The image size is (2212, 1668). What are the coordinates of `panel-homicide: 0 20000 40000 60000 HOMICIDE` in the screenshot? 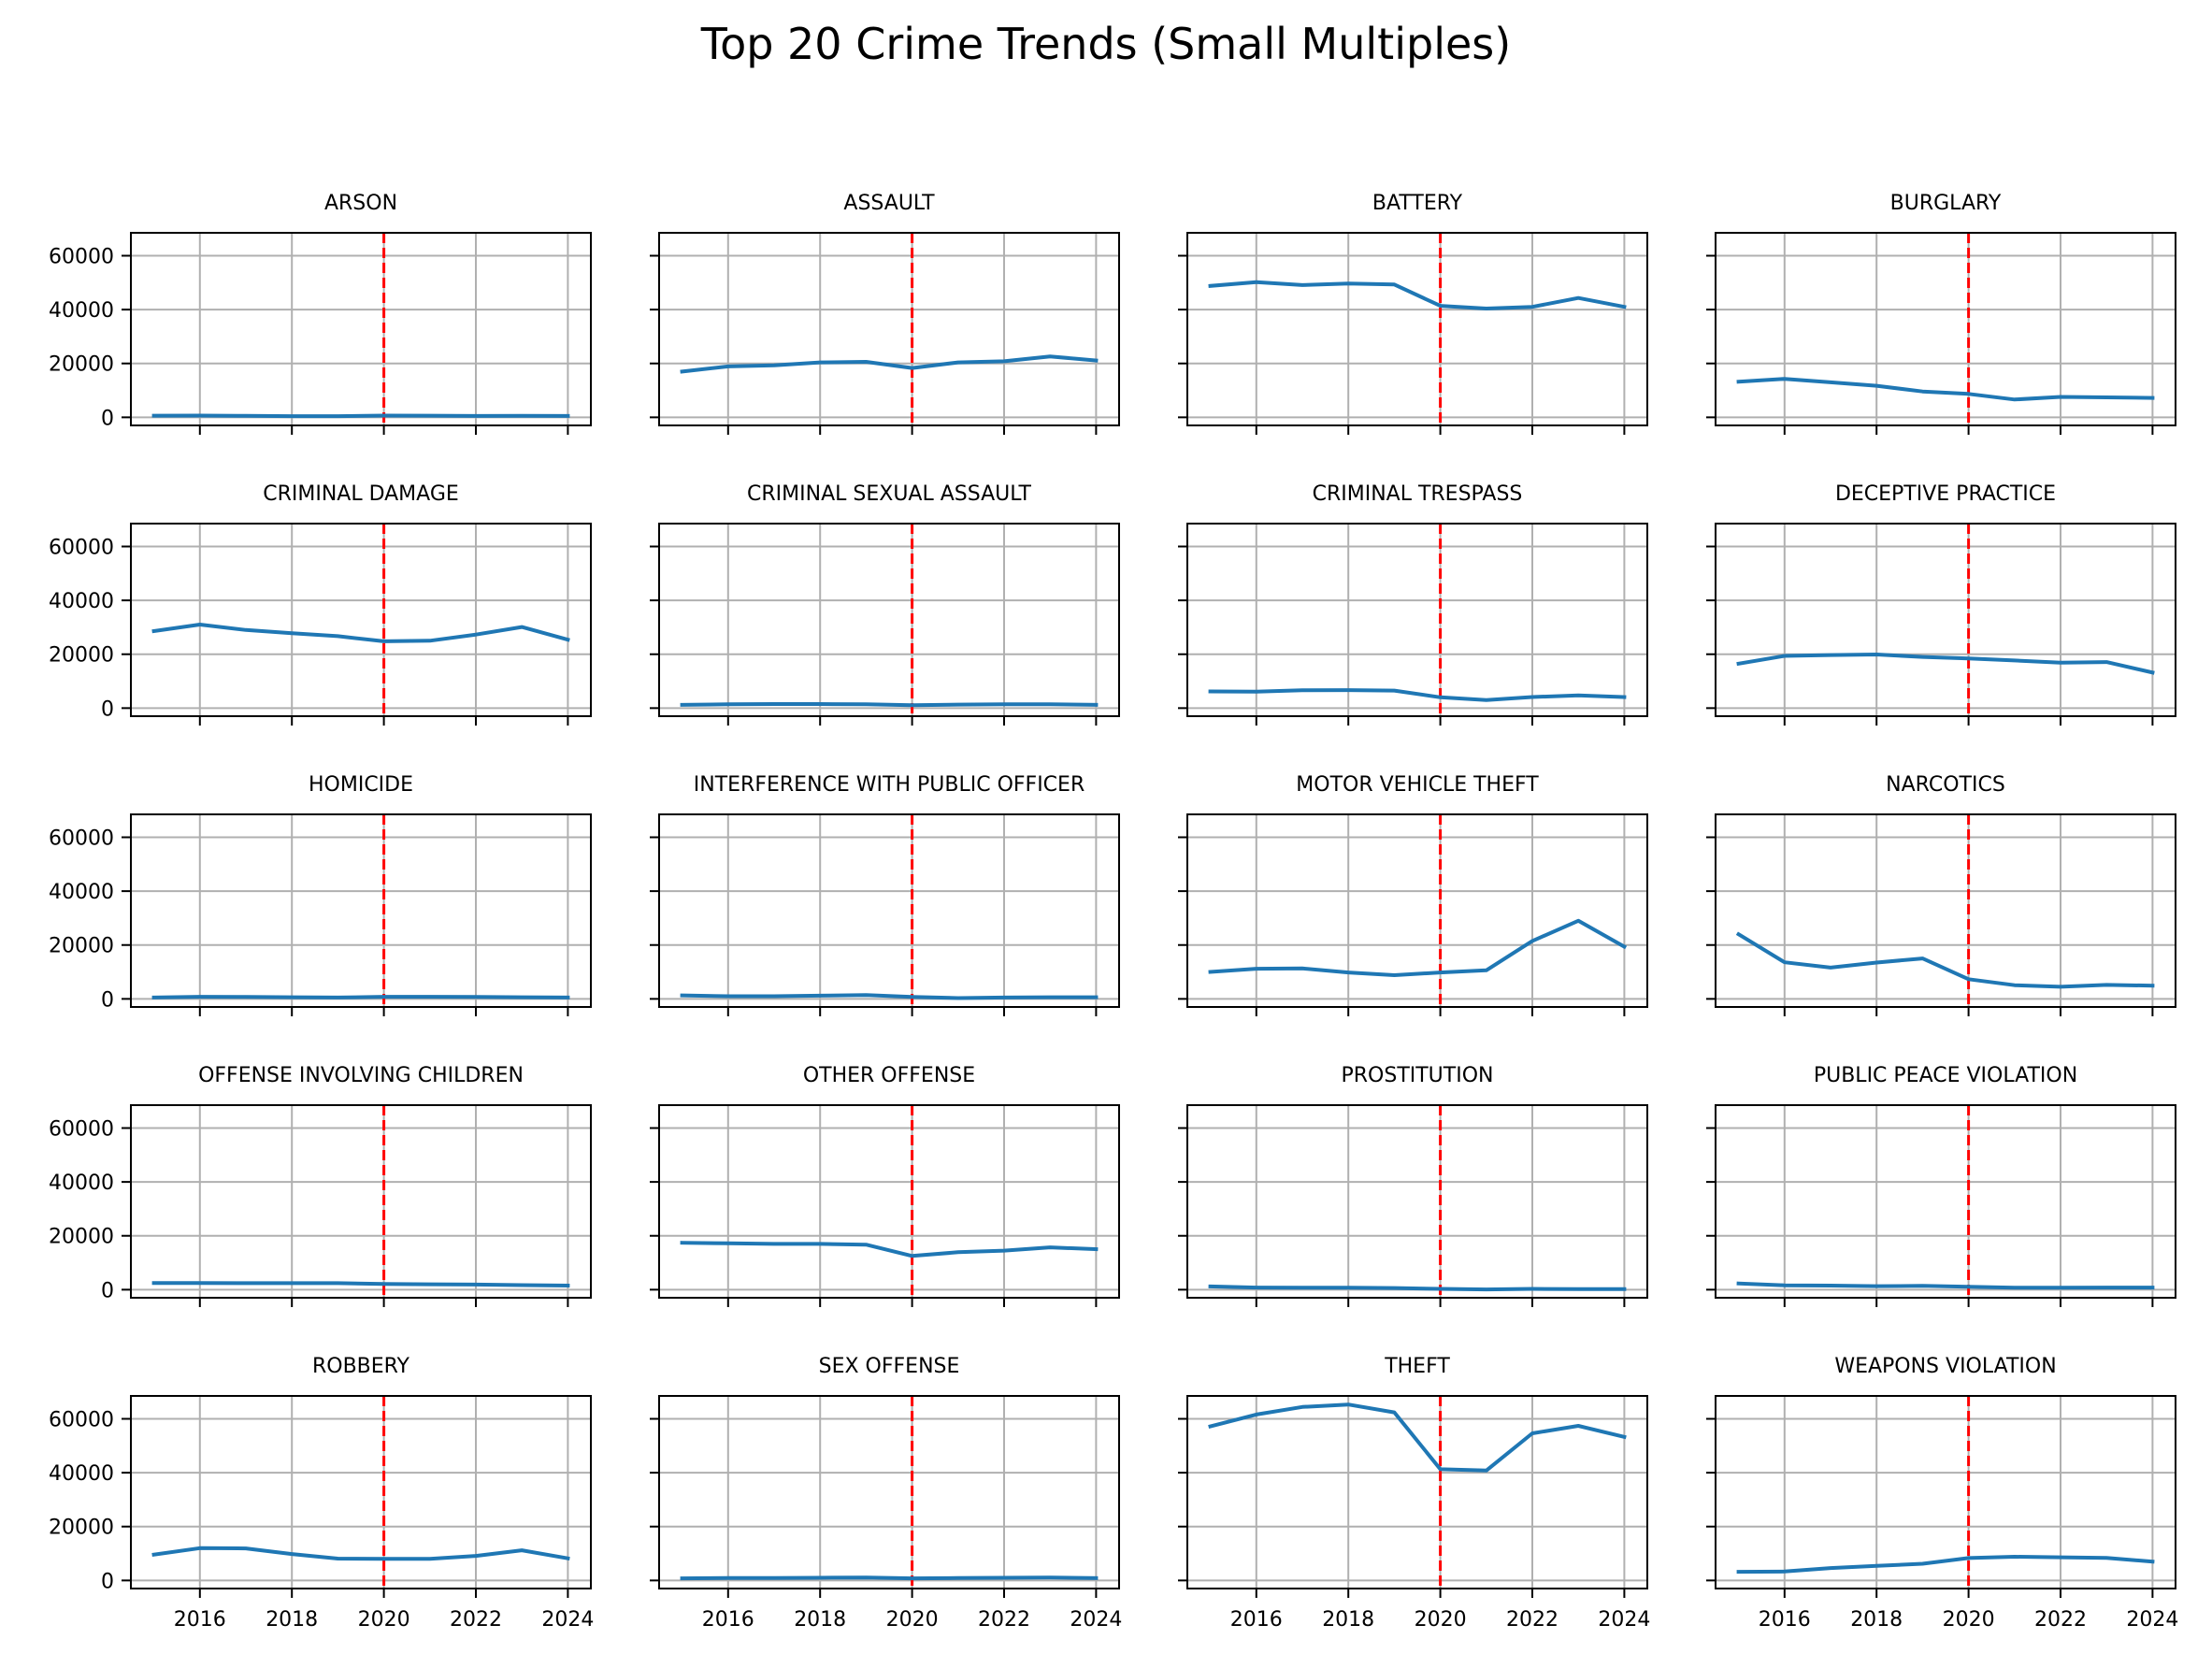 It's located at (320, 894).